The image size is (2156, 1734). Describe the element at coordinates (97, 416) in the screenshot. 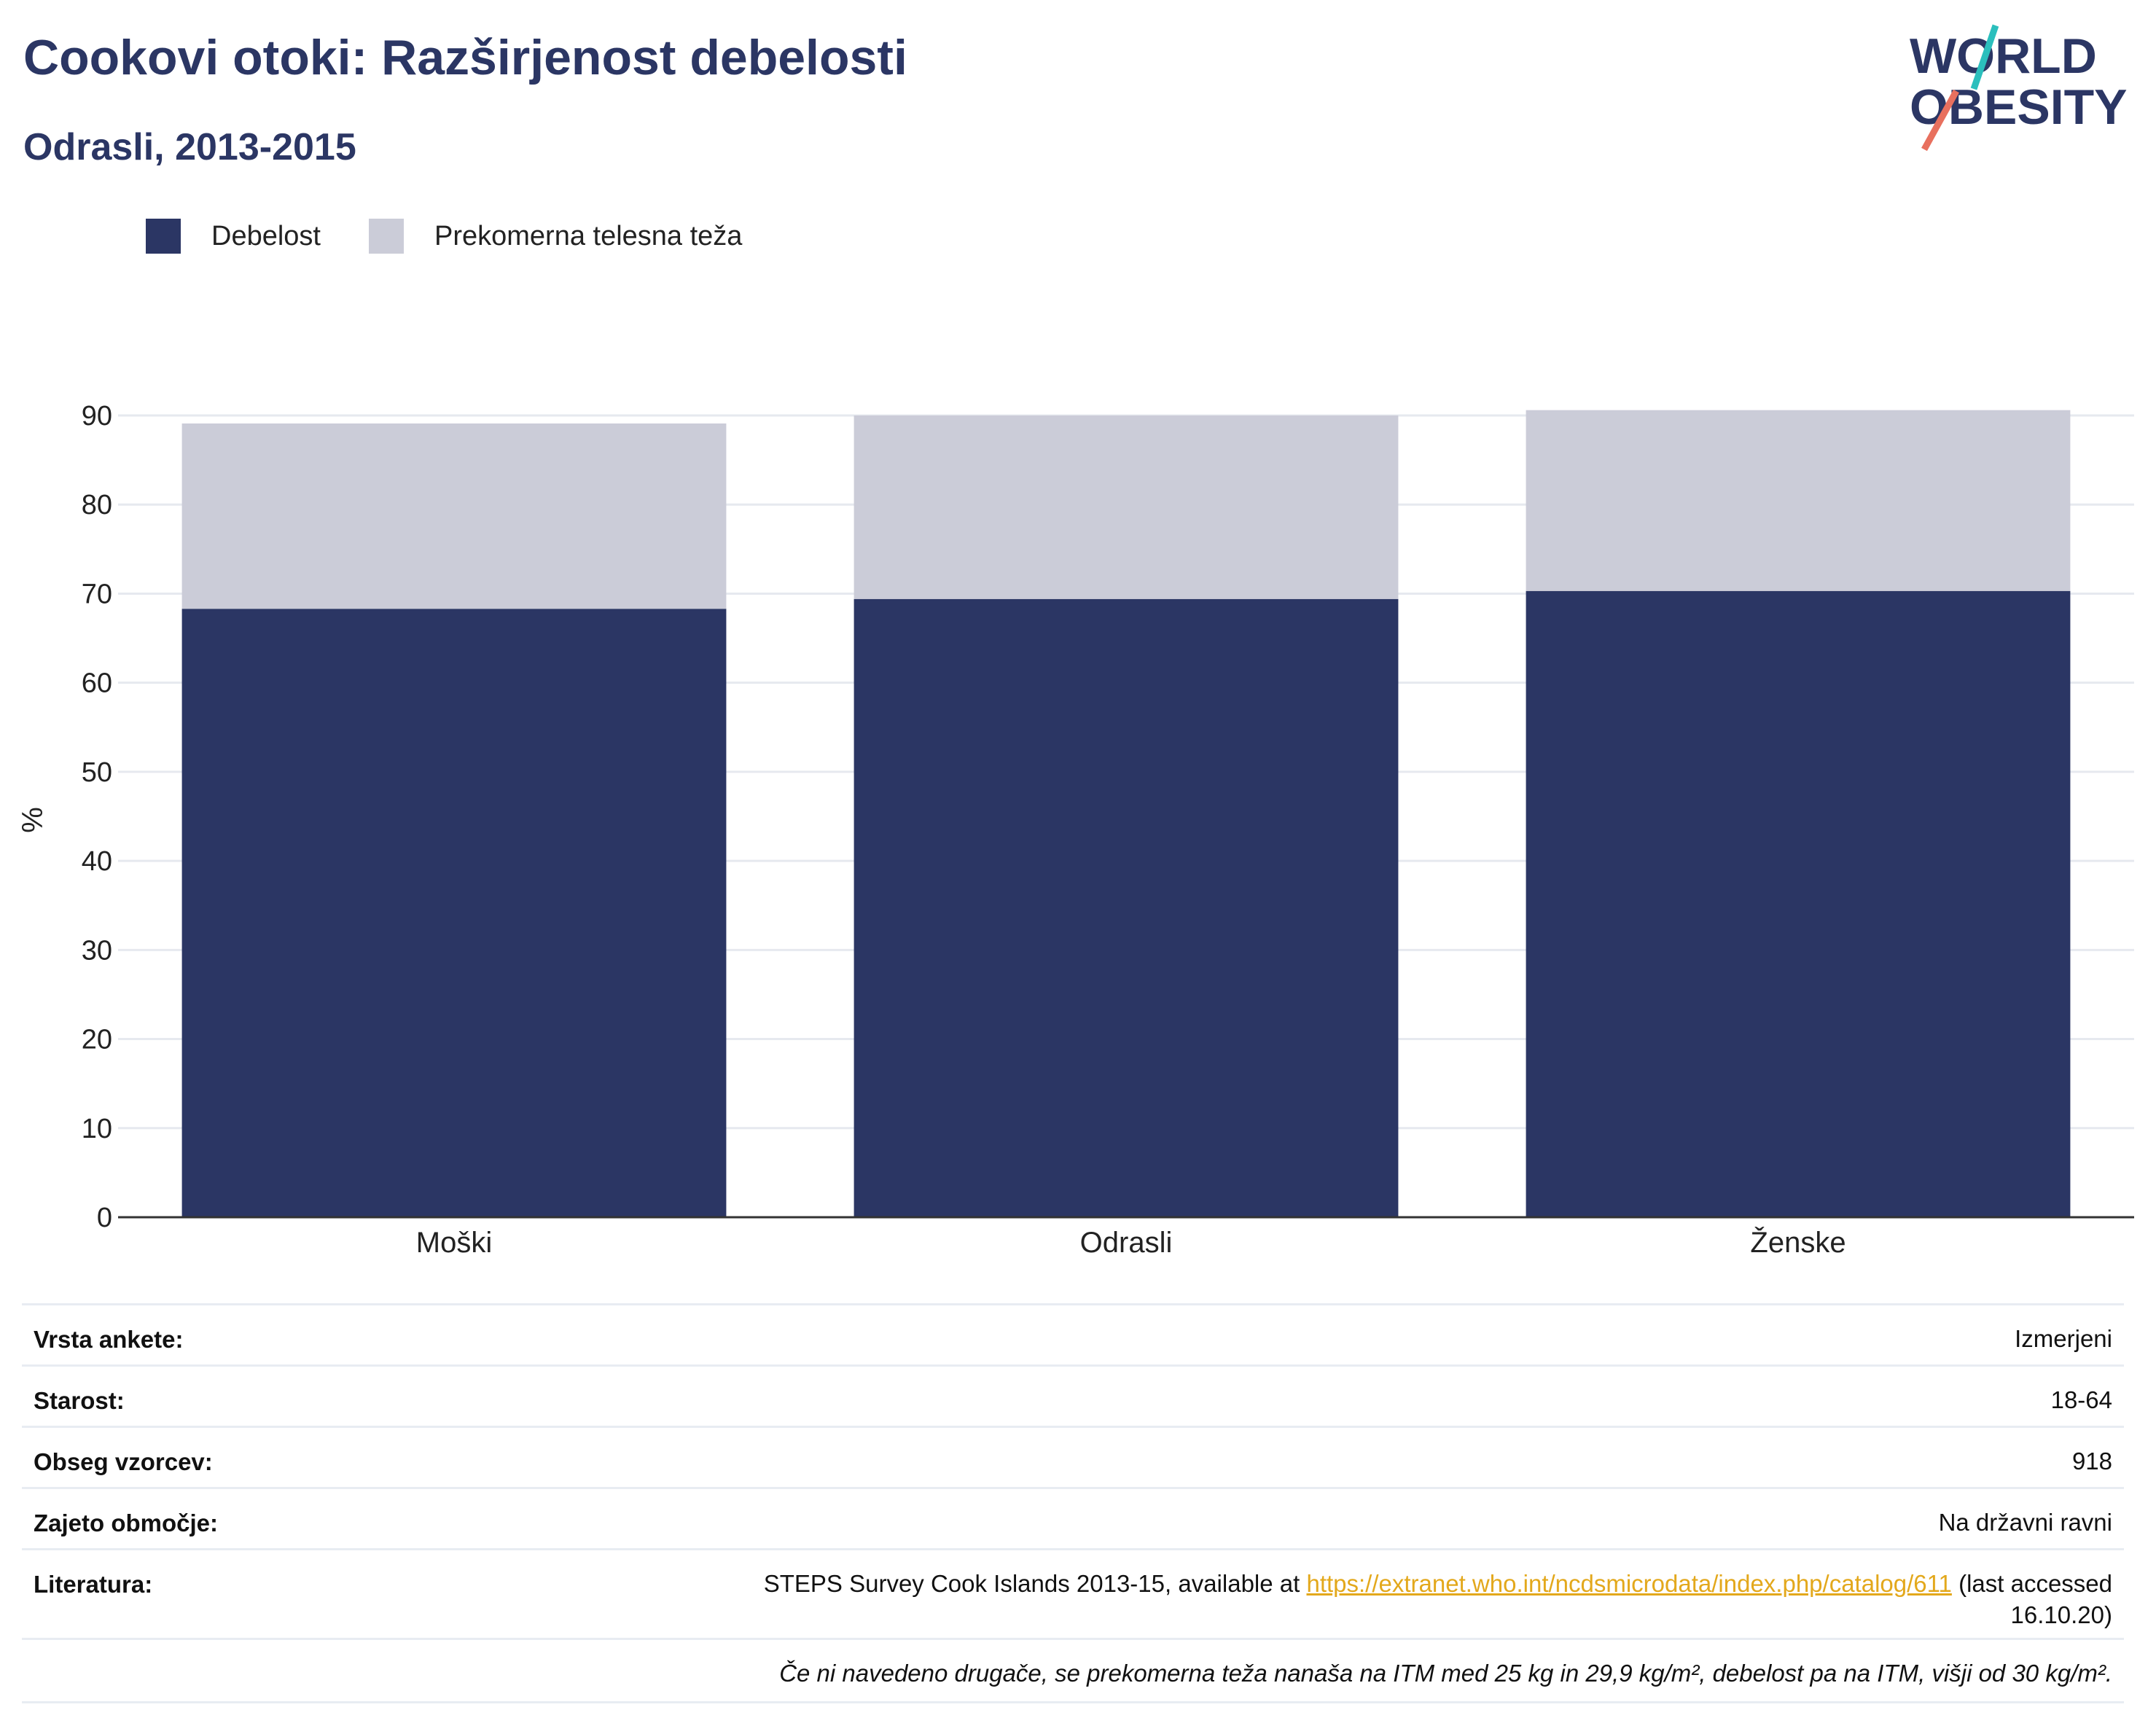

I see `y-tick-label: 90` at that location.